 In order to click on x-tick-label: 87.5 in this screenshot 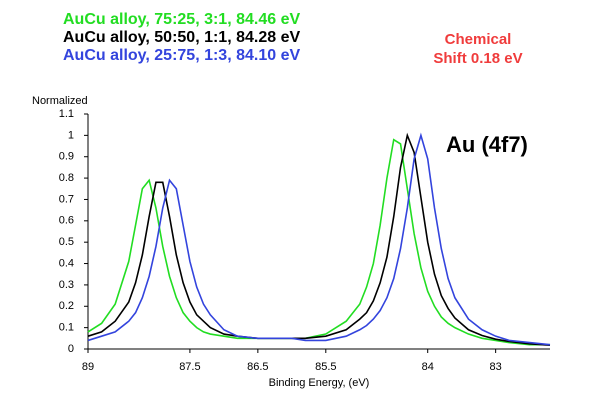, I will do `click(189, 367)`.